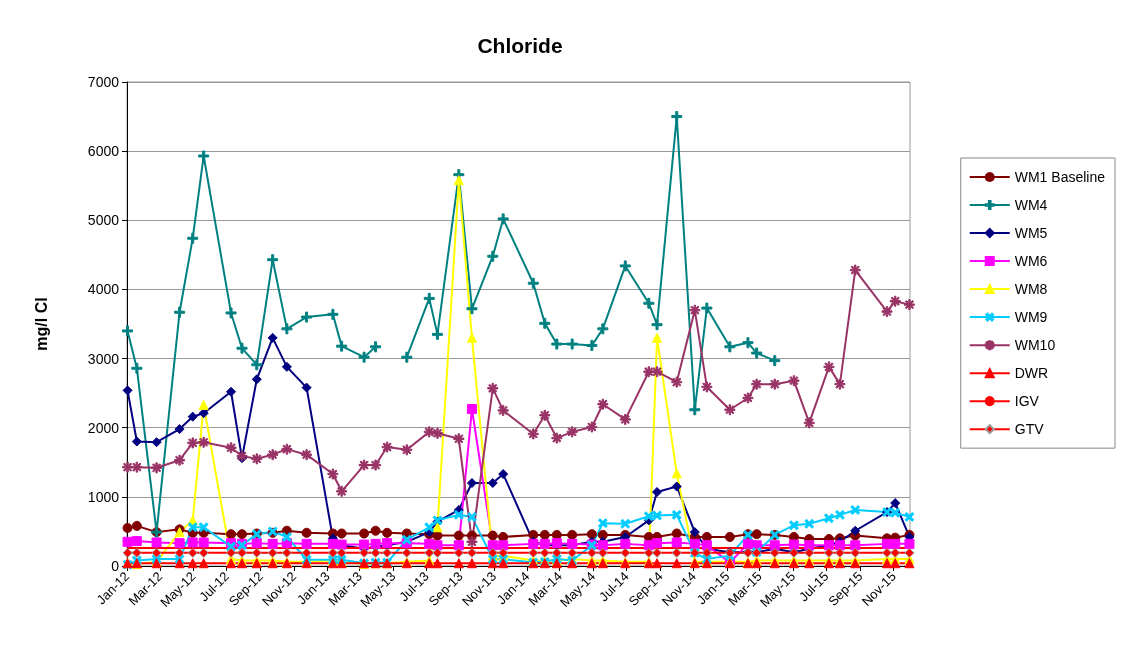  Describe the element at coordinates (103, 151) in the screenshot. I see `y-tick-label: 6000` at that location.